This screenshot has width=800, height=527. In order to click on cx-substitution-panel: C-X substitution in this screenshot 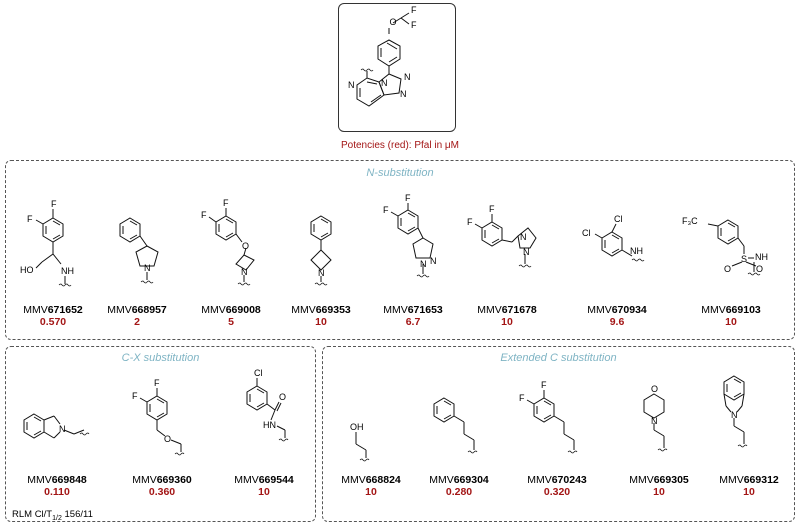, I will do `click(160, 434)`.